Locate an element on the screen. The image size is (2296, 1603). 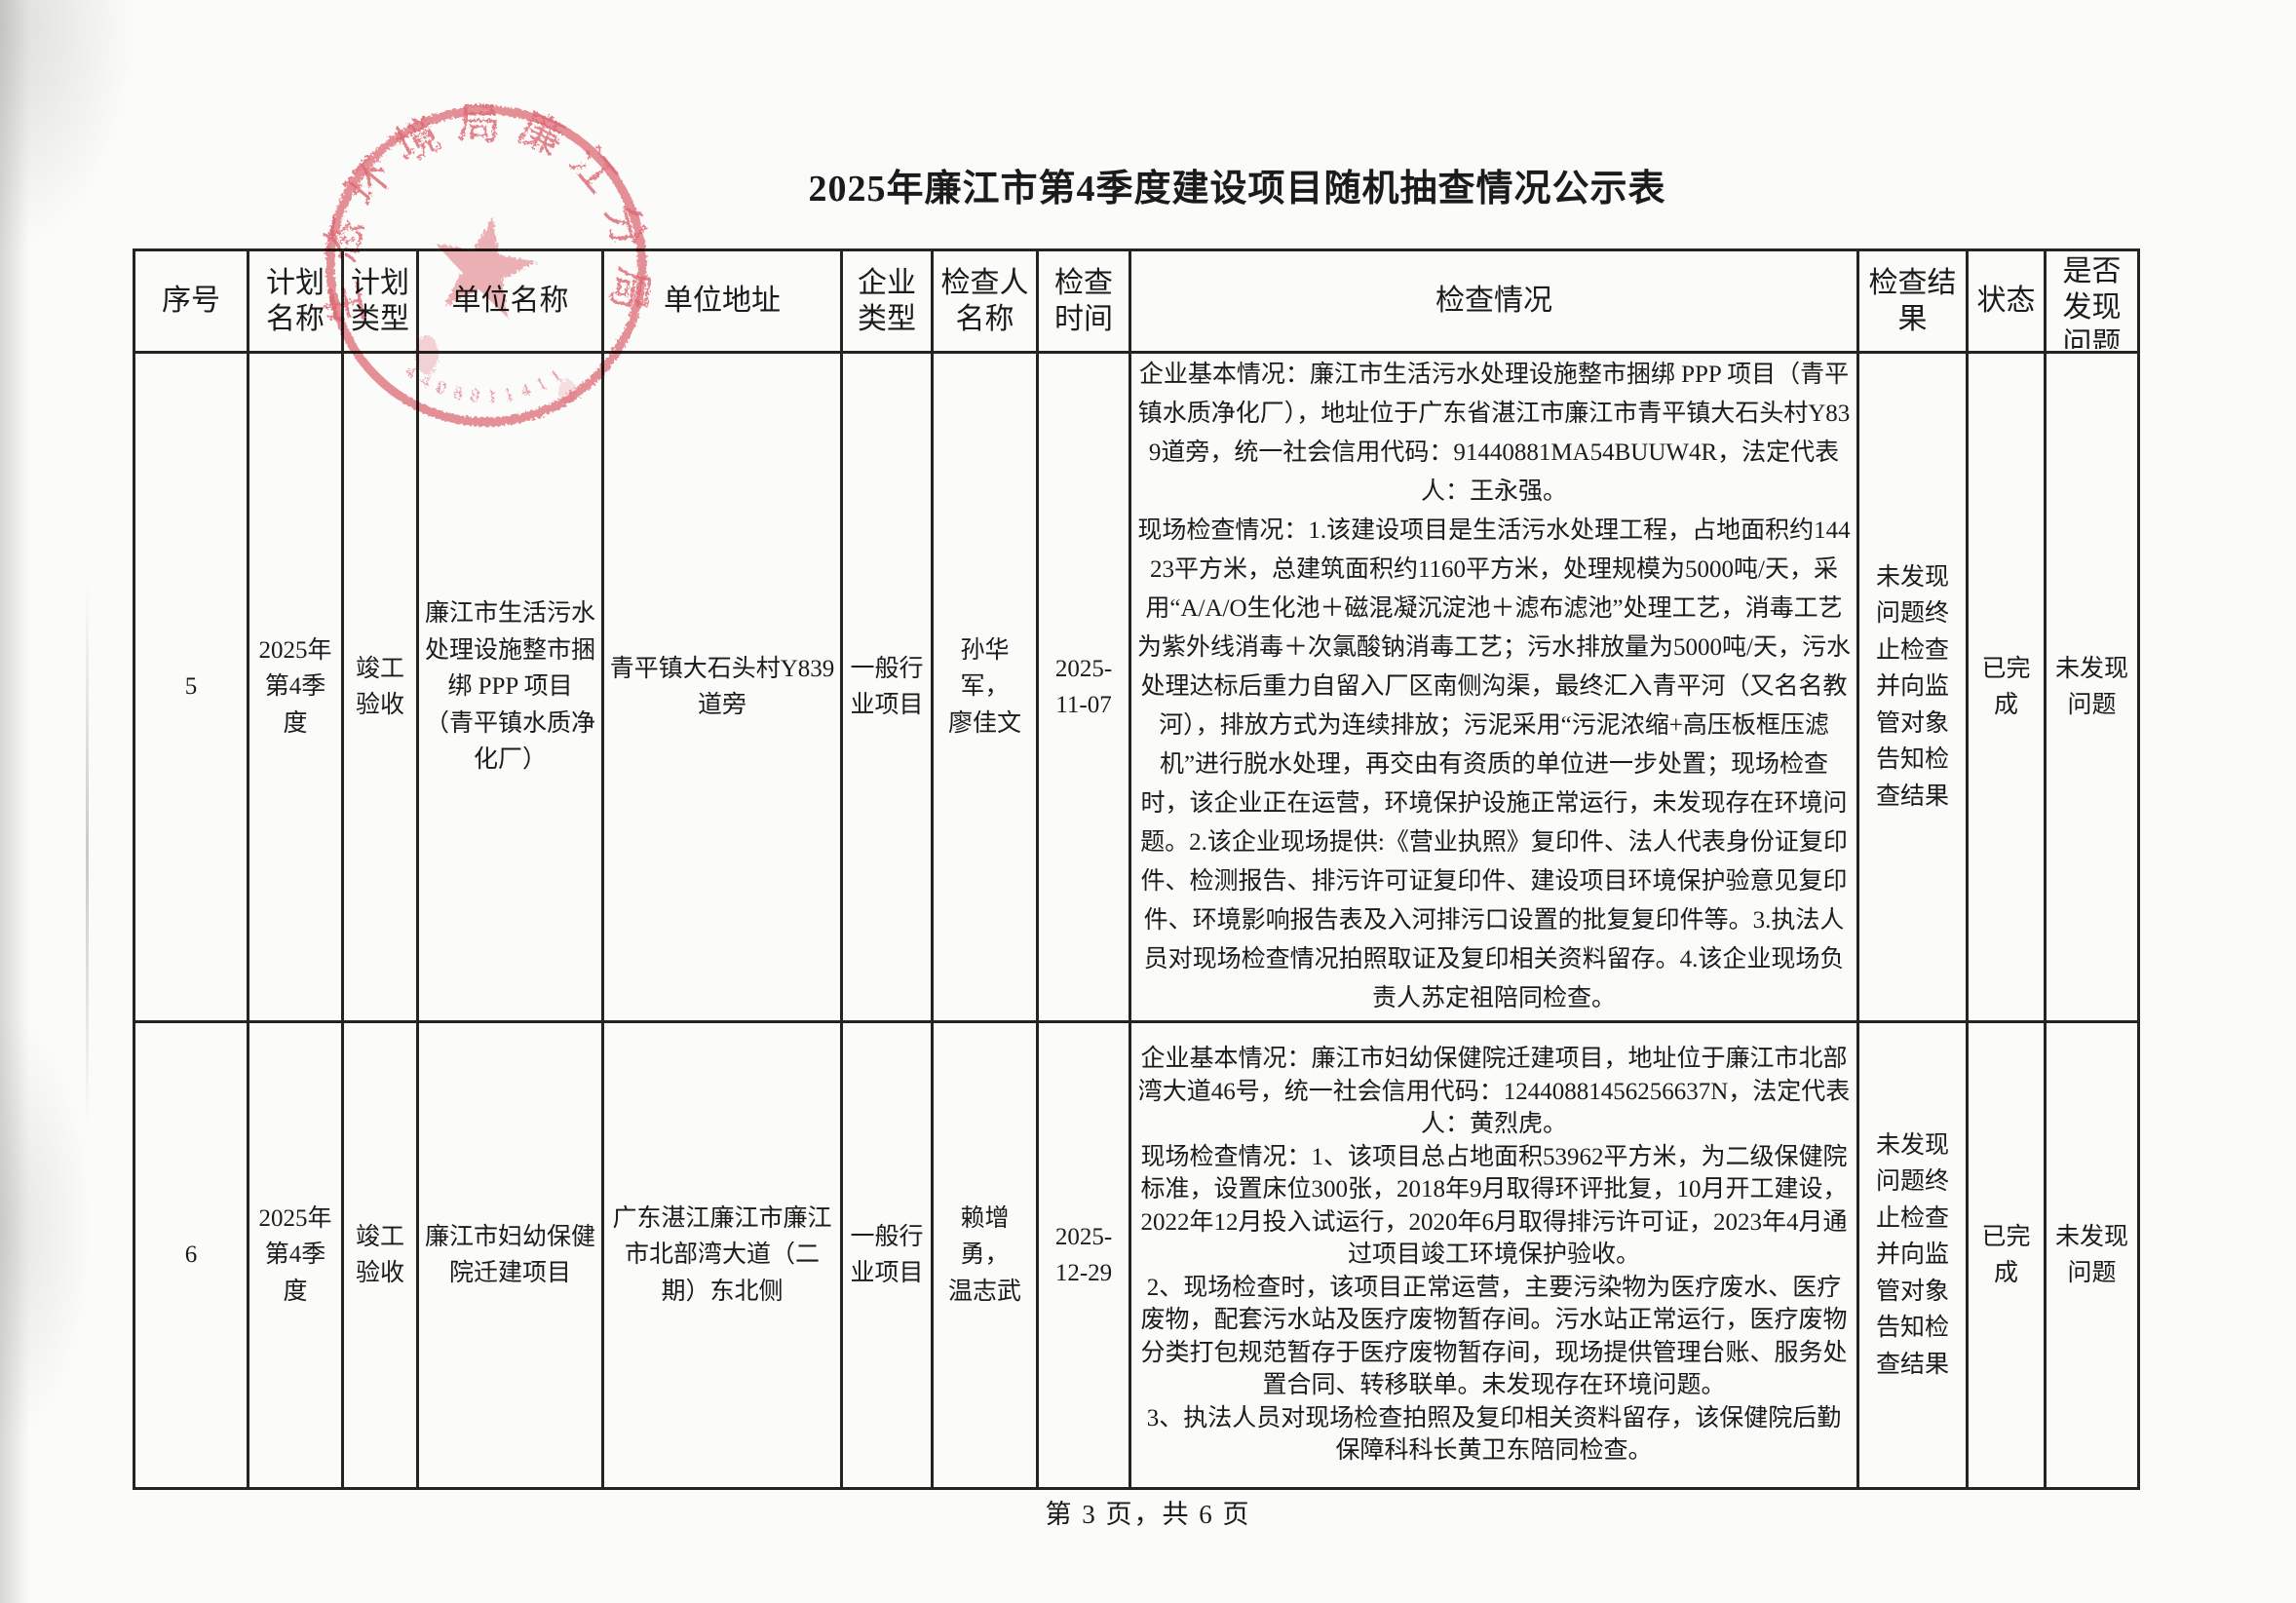
col-header-inspect-time: 检查时间 is located at coordinates (1083, 301).